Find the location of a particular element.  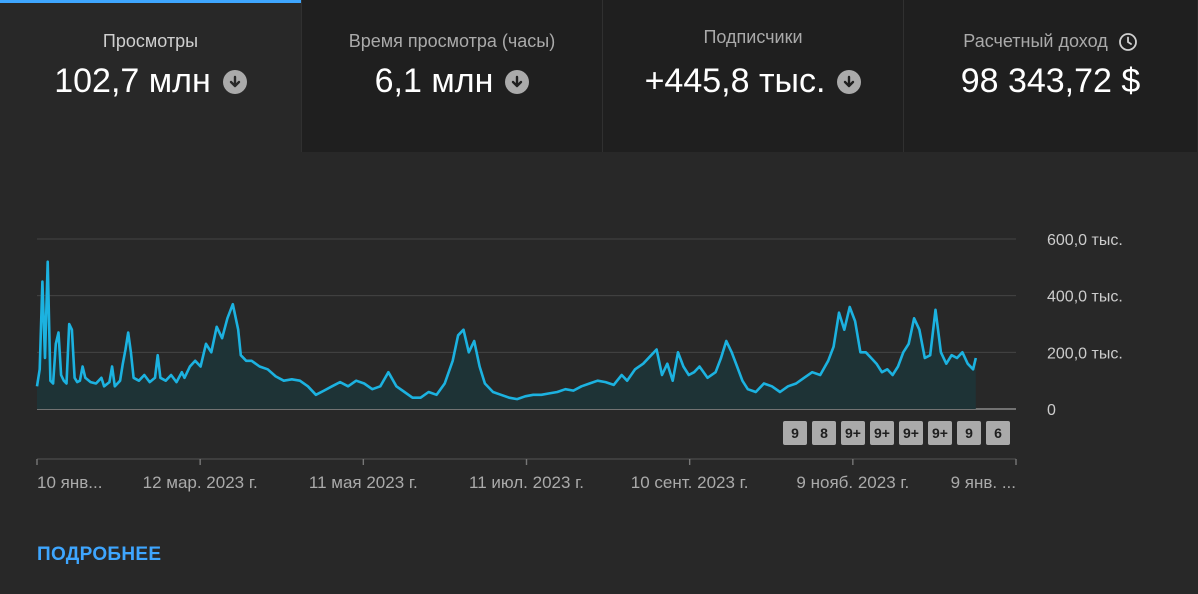

tab-revenue: Расчетный доход 98 343,72 $ is located at coordinates (1050, 76).